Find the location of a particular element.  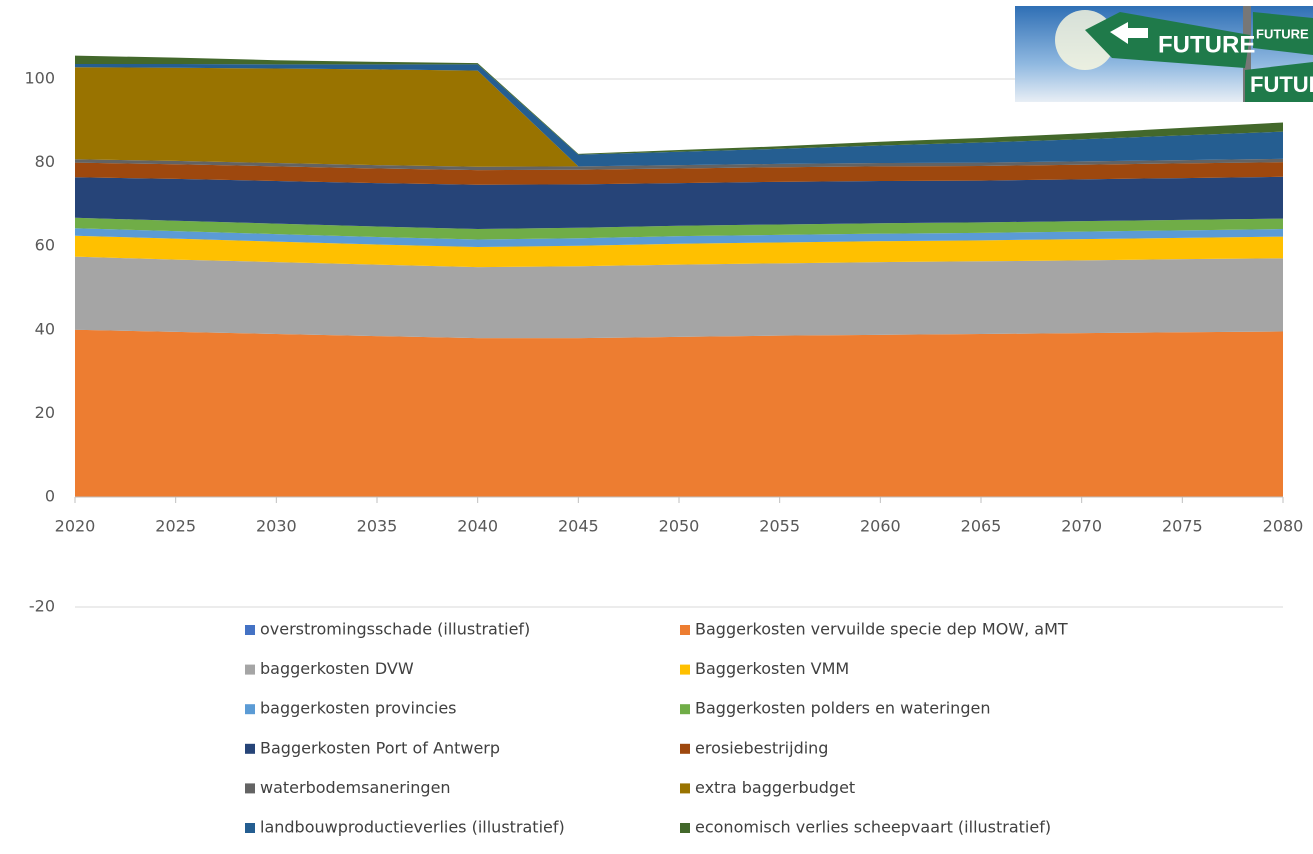

x-tick-label: 2055 is located at coordinates (779, 526).